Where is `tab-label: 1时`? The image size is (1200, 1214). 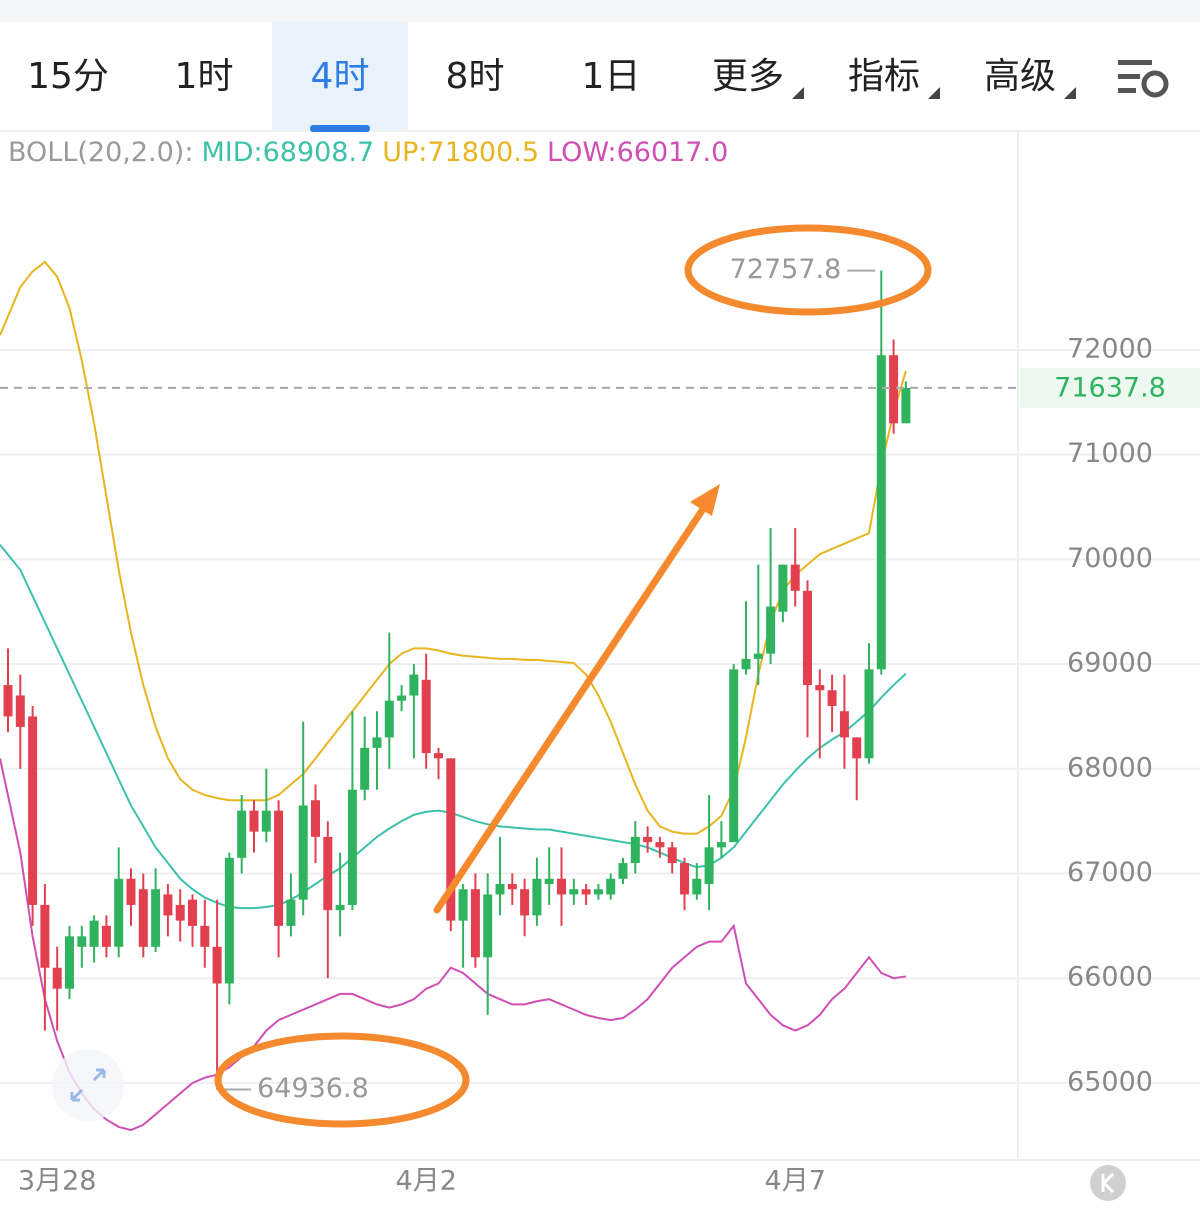
tab-label: 1时 is located at coordinates (204, 76).